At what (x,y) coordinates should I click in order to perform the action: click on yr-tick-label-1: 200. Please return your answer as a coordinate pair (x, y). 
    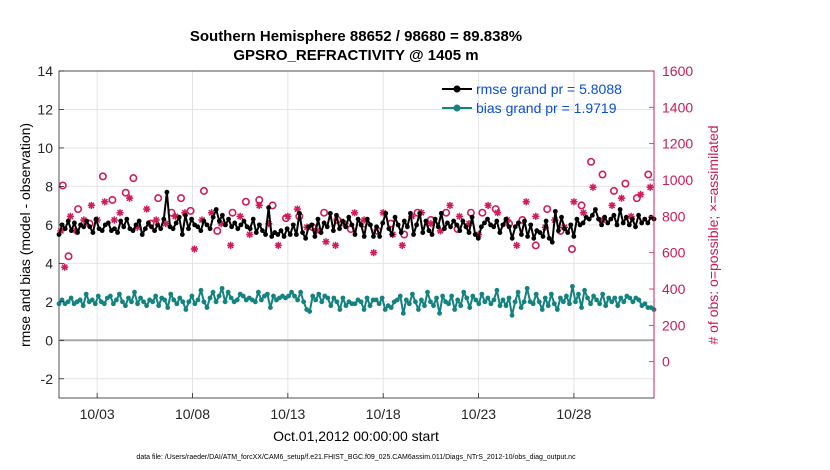
    Looking at the image, I should click on (674, 325).